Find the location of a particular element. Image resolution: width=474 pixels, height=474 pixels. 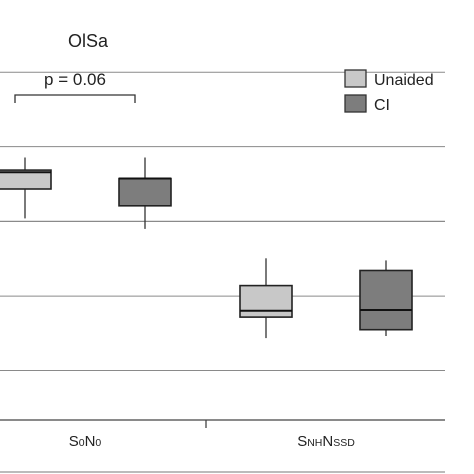

legend-swatch-ci is located at coordinates (355, 103).